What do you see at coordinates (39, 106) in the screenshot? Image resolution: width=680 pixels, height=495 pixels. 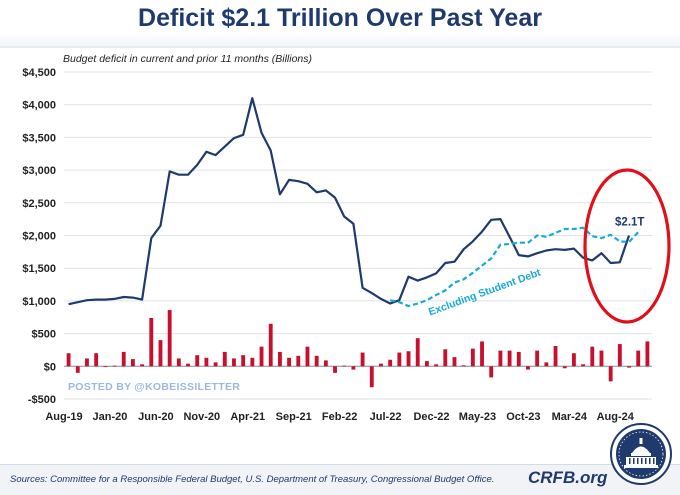 I see `y-tick-label: $4,000` at bounding box center [39, 106].